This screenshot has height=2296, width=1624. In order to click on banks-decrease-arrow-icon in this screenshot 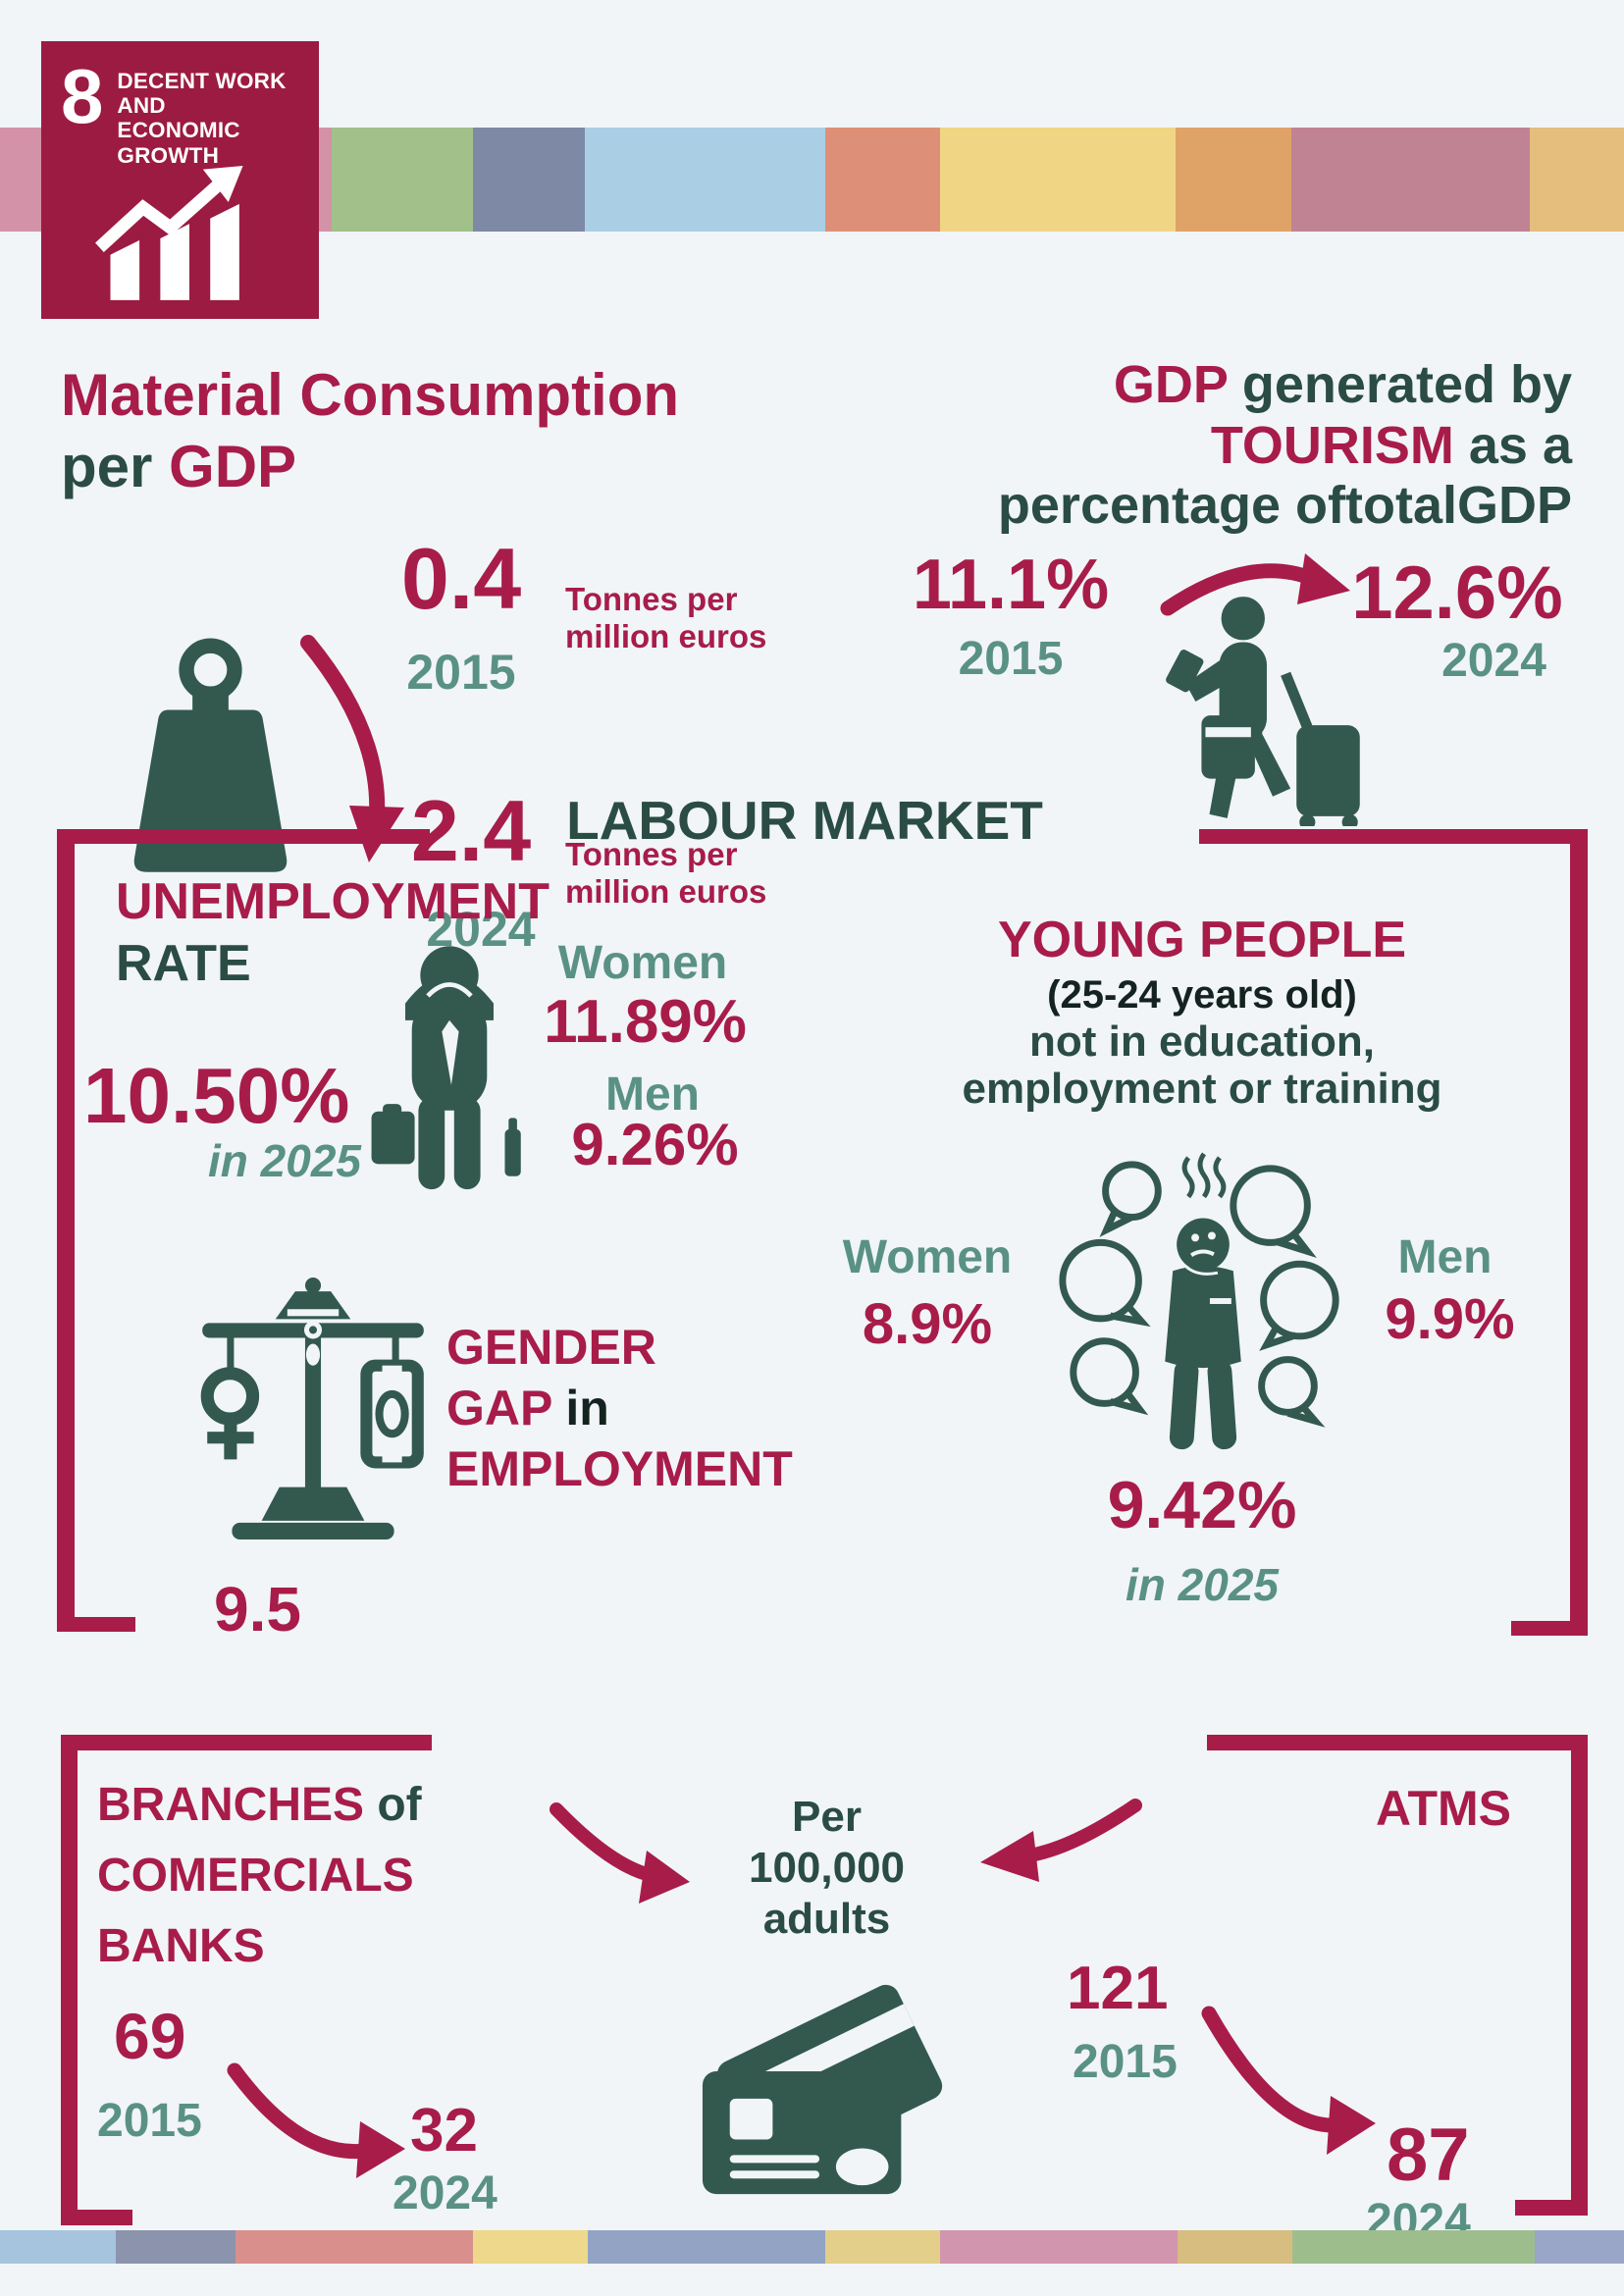, I will do `click(316, 2120)`.